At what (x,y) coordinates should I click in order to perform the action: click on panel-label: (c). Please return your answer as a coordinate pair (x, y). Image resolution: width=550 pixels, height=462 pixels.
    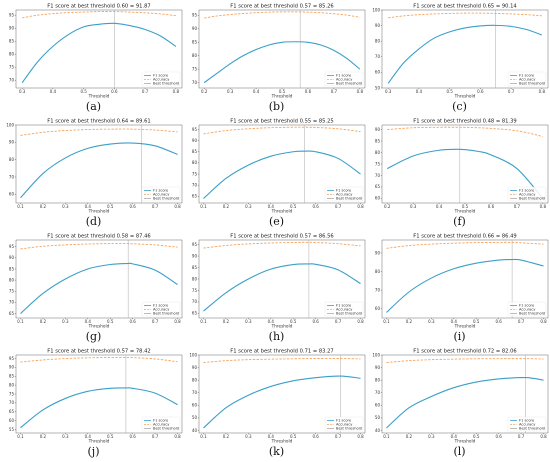
    Looking at the image, I should click on (459, 106).